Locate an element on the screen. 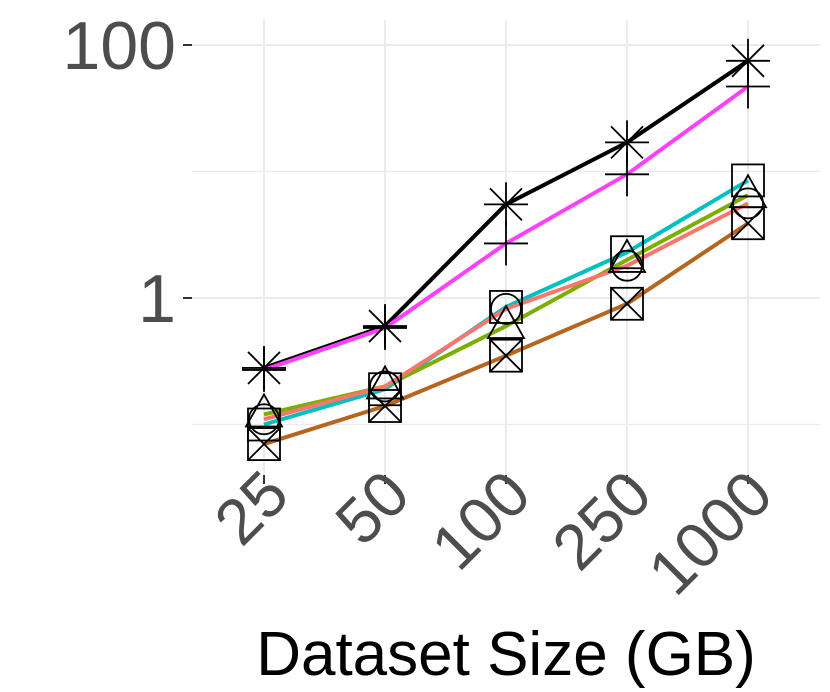  y-tick-label: 100 is located at coordinates (119, 46).